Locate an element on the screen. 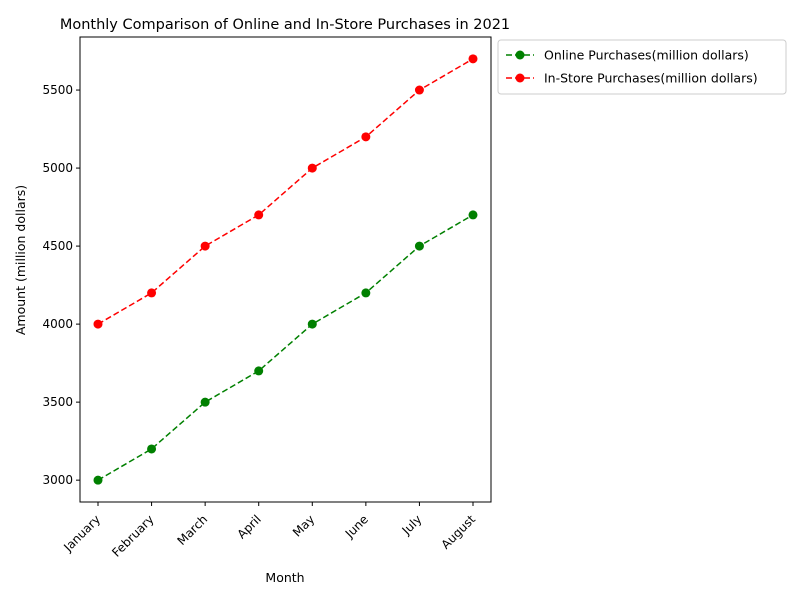 The height and width of the screenshot is (604, 800). legend-entry: In-Store Purchases(million dollars) is located at coordinates (632, 78).